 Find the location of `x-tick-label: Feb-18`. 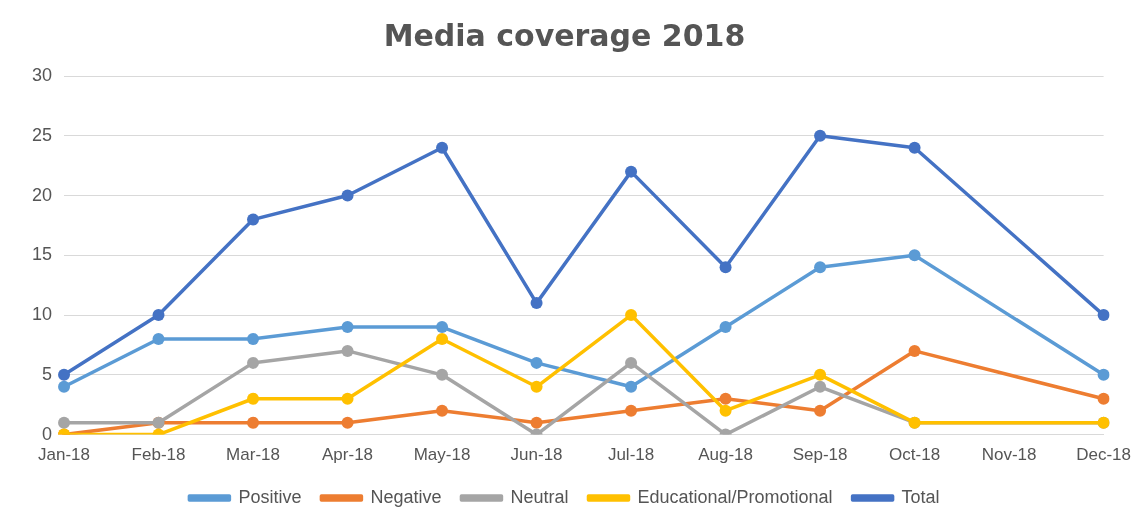

x-tick-label: Feb-18 is located at coordinates (158, 455).